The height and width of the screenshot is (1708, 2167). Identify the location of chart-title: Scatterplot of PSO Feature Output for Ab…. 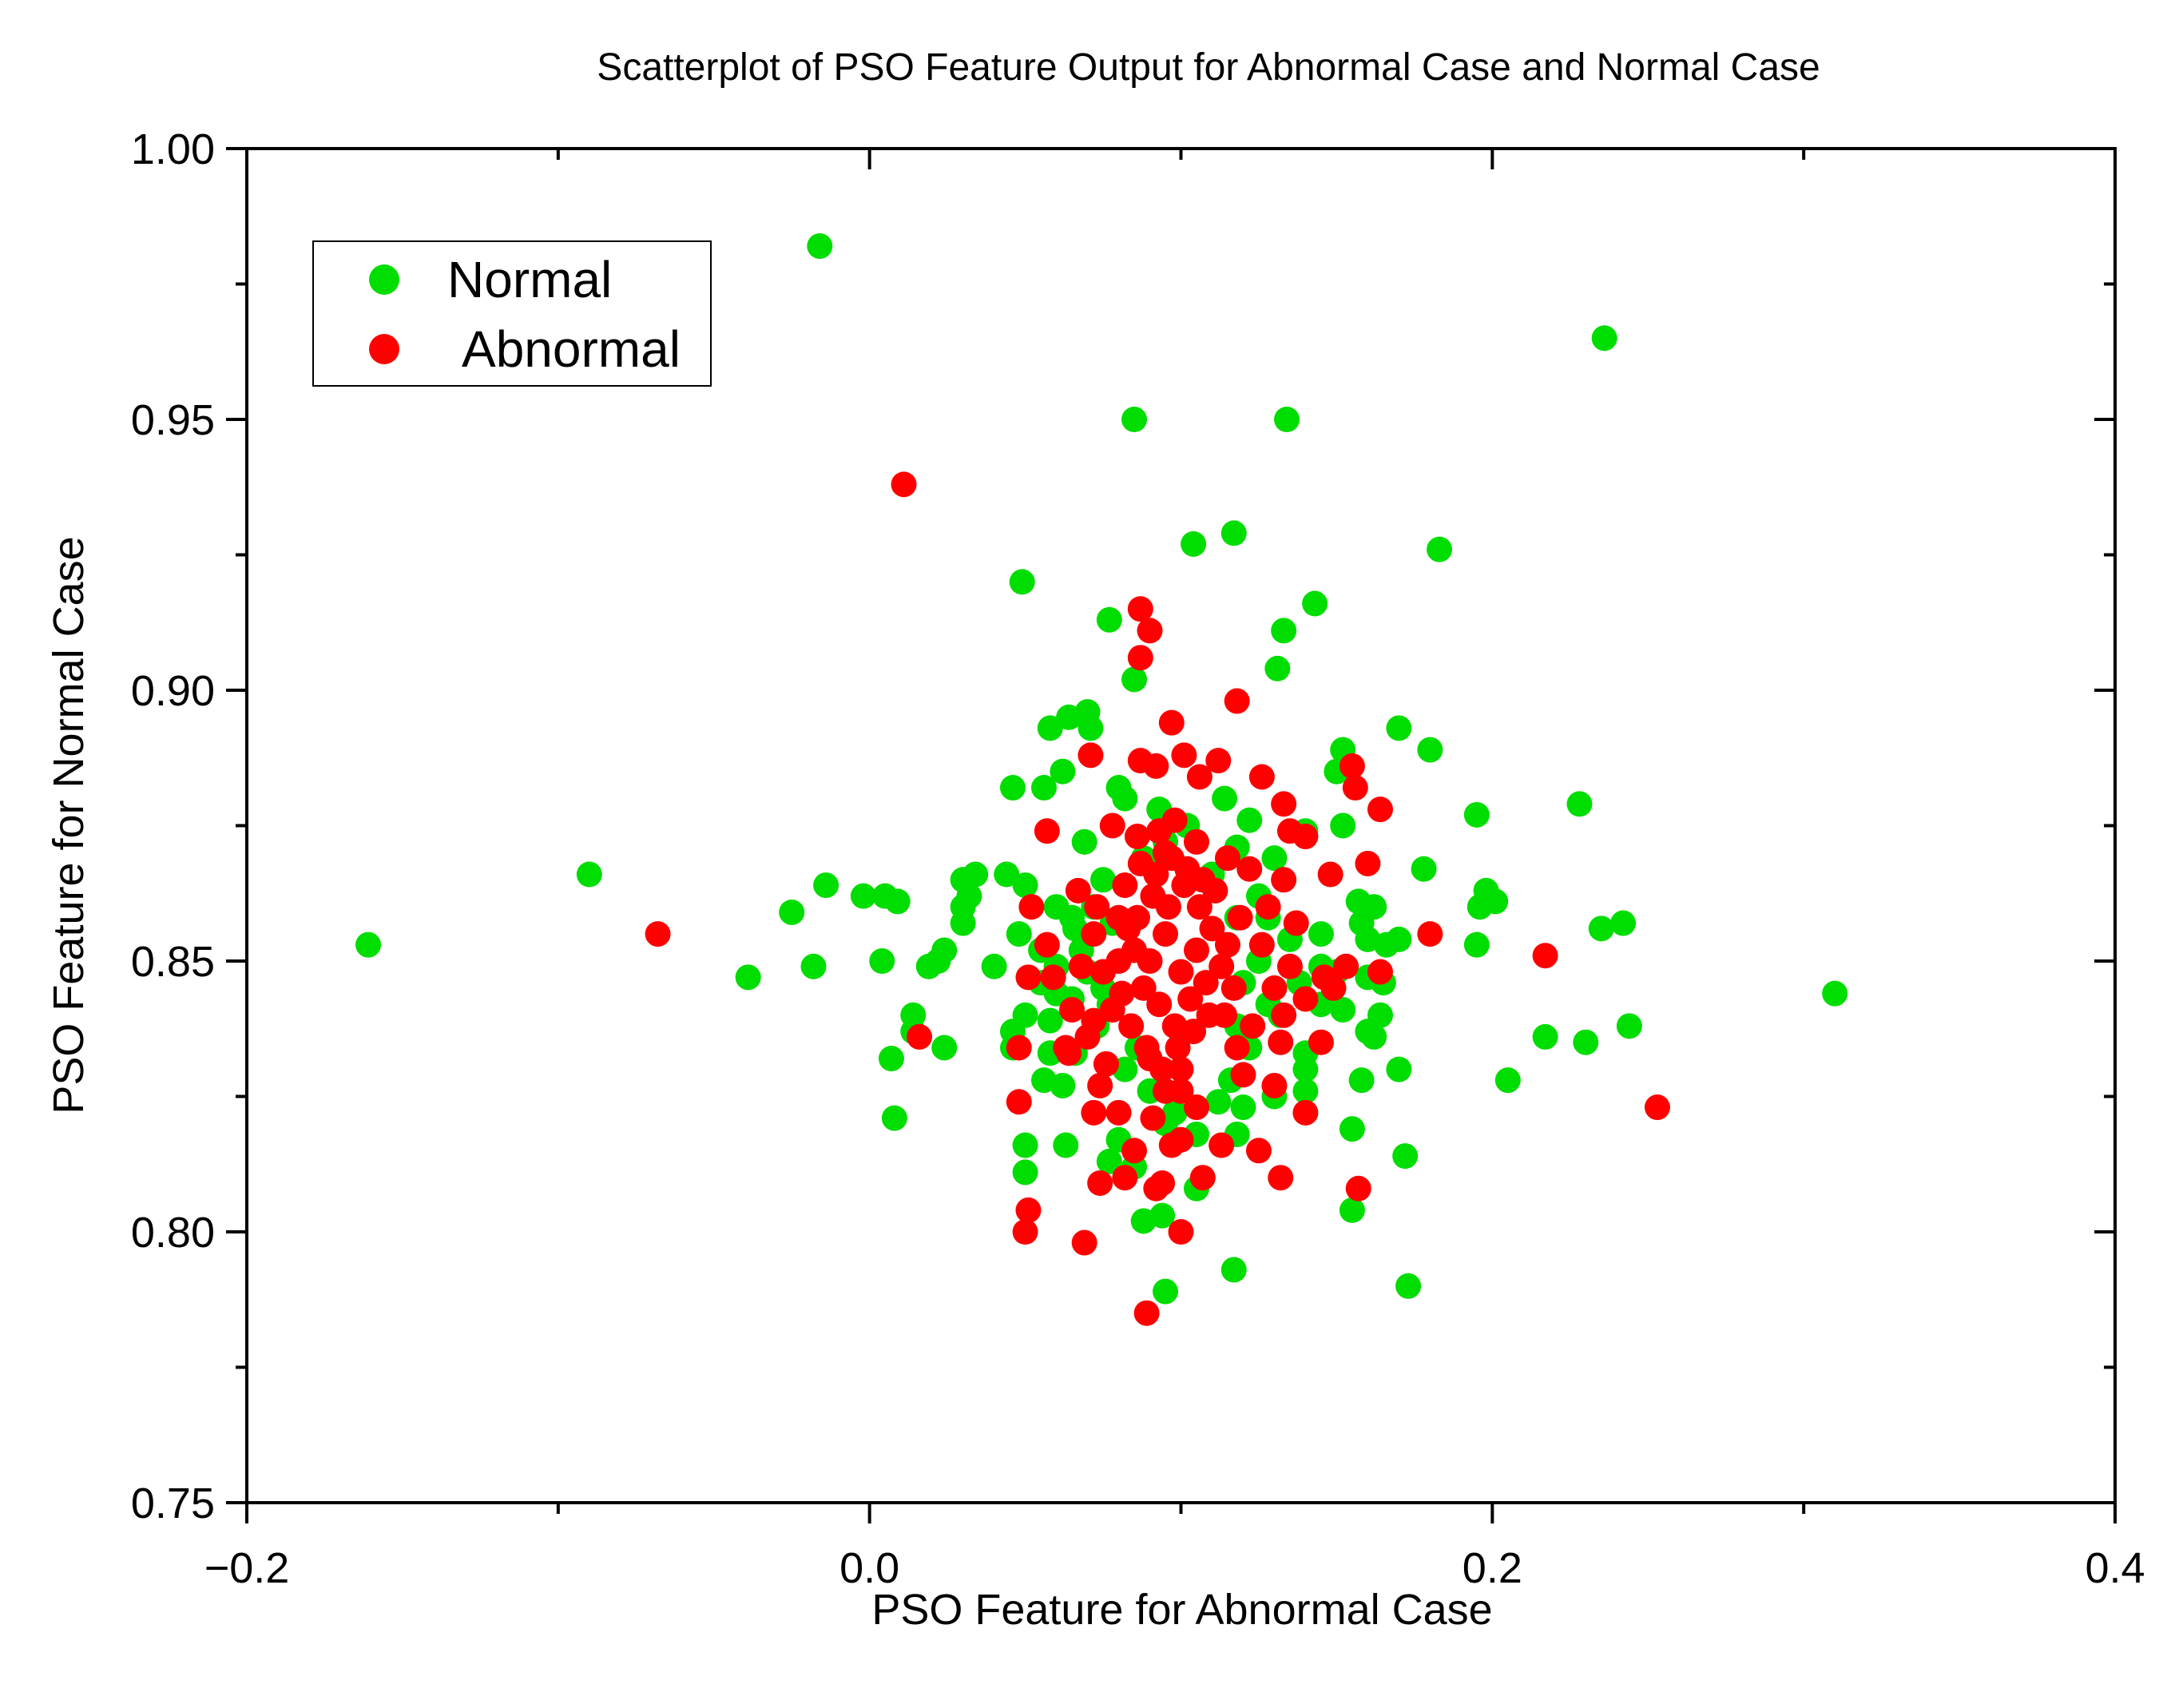
(1208, 67).